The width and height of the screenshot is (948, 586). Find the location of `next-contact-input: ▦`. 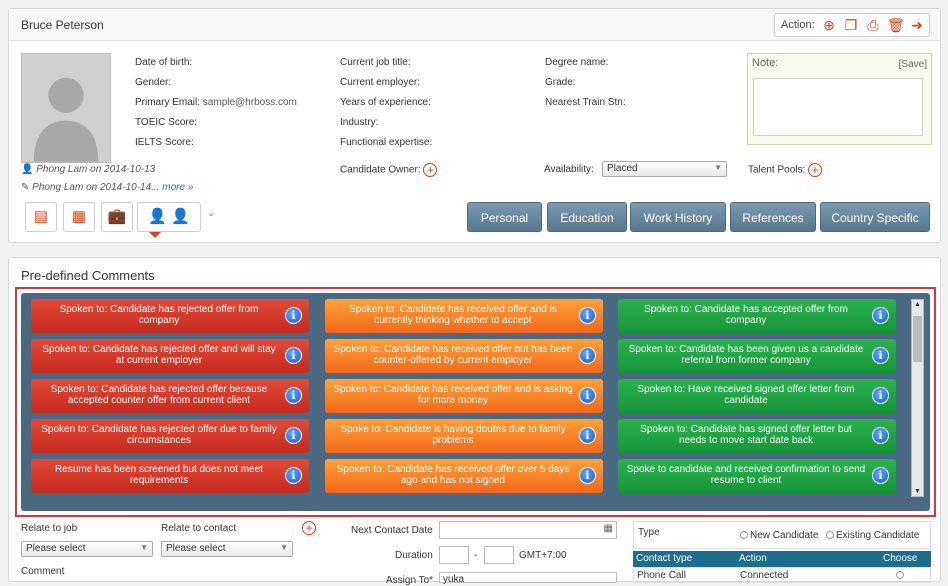

next-contact-input: ▦ is located at coordinates (528, 530).